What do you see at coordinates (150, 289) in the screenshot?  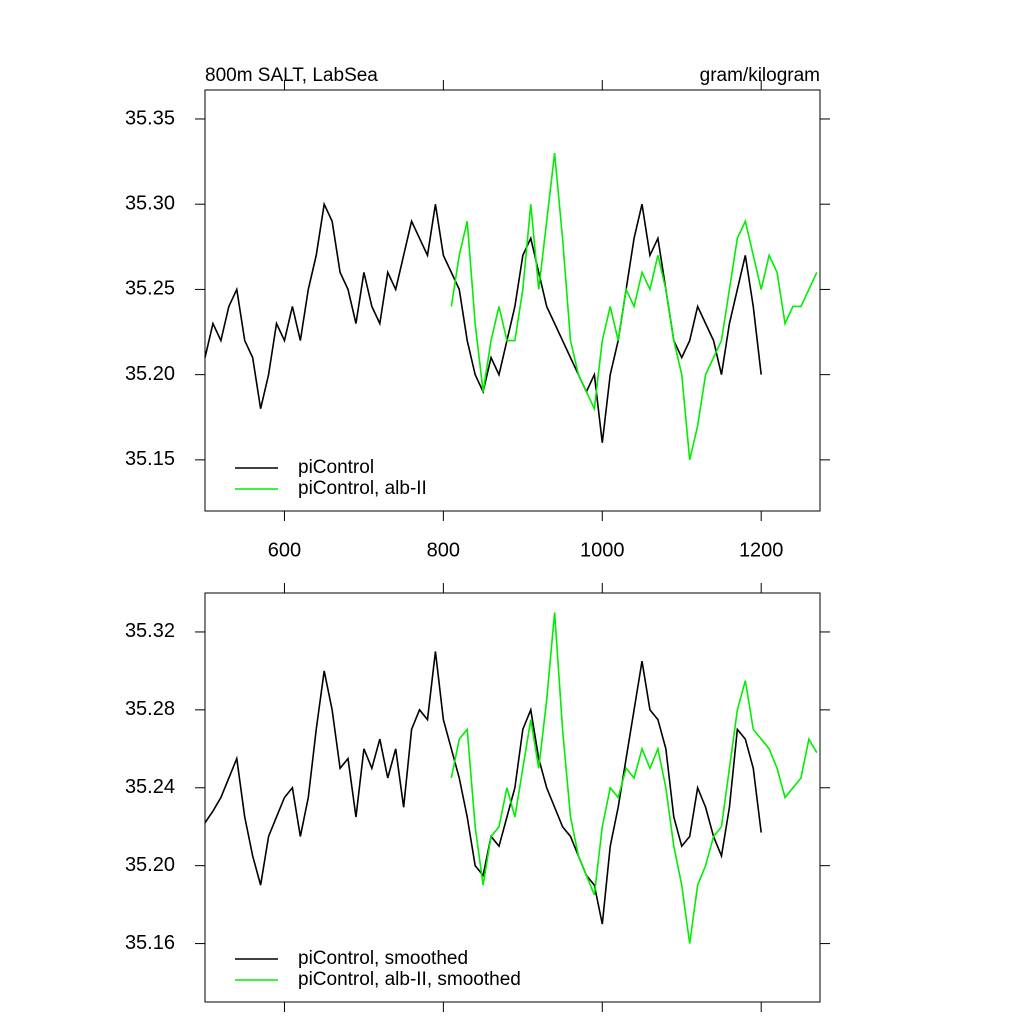 I see `y-tick-label: 35.25` at bounding box center [150, 289].